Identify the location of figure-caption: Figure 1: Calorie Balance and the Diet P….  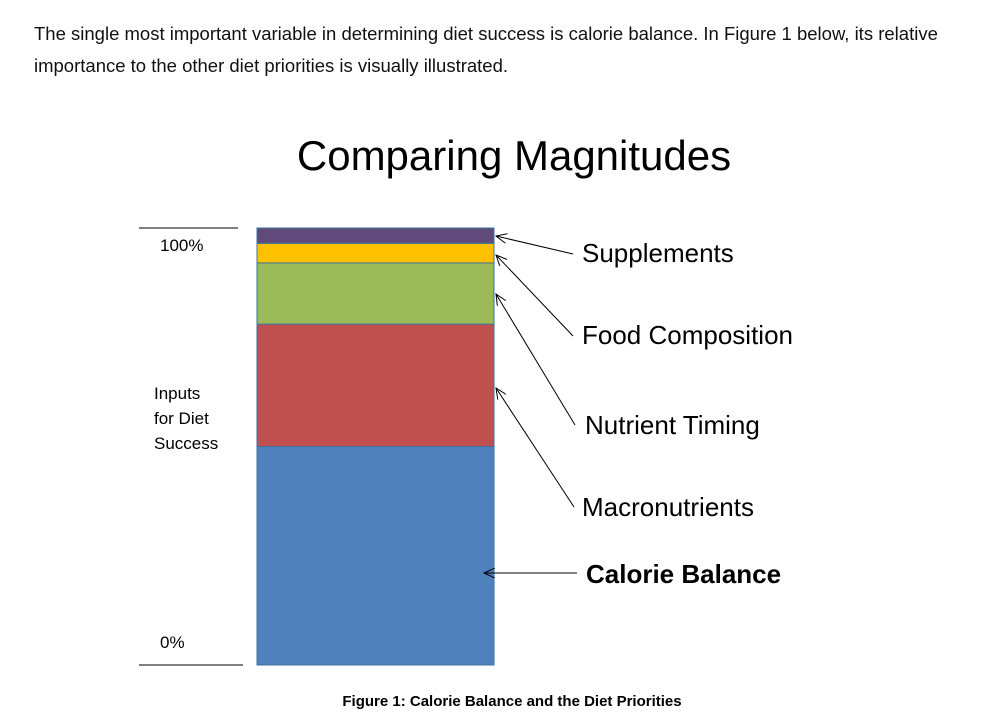
(512, 701).